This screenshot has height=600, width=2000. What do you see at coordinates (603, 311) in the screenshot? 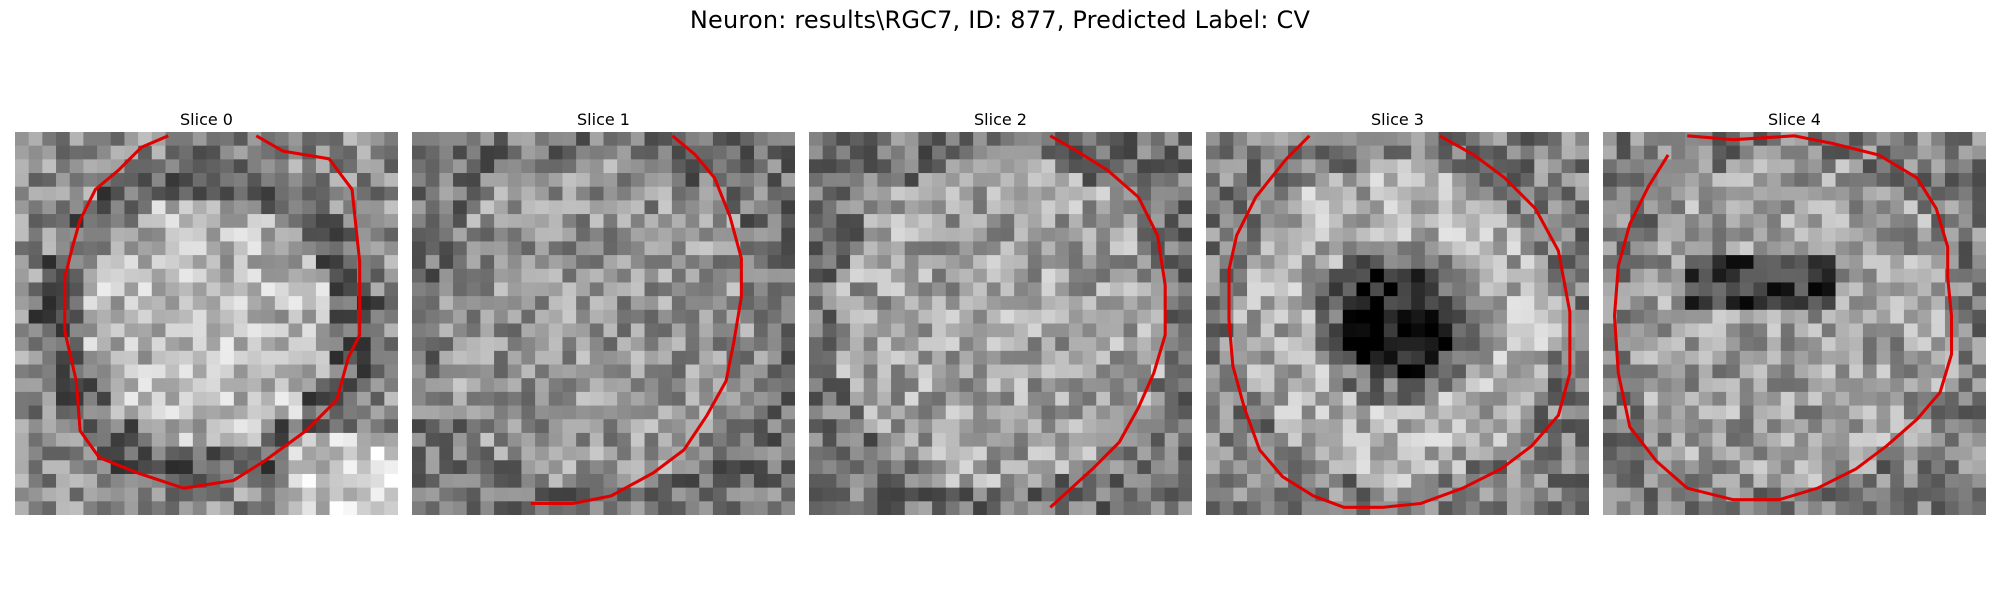
I see `slice-panel-1: Slice 1` at bounding box center [603, 311].